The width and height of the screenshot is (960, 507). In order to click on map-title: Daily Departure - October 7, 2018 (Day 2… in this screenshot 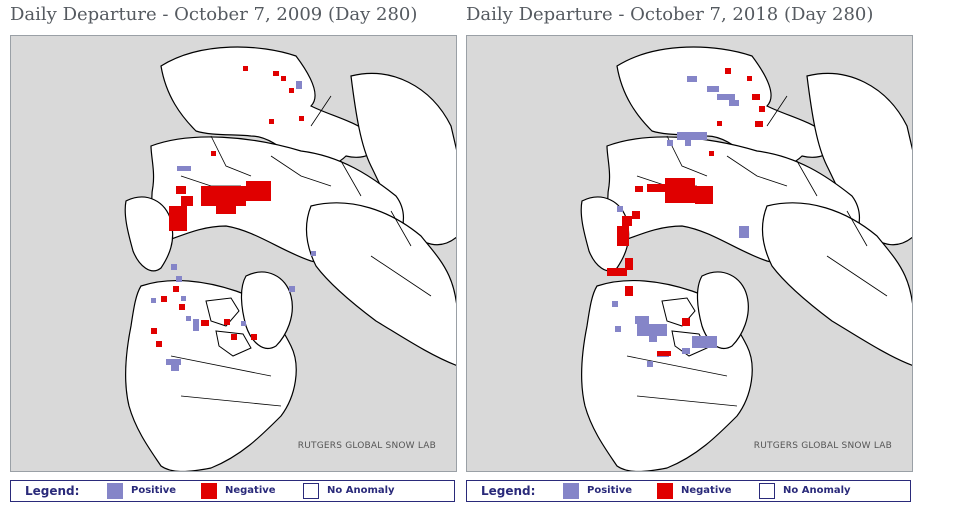, I will do `click(670, 14)`.